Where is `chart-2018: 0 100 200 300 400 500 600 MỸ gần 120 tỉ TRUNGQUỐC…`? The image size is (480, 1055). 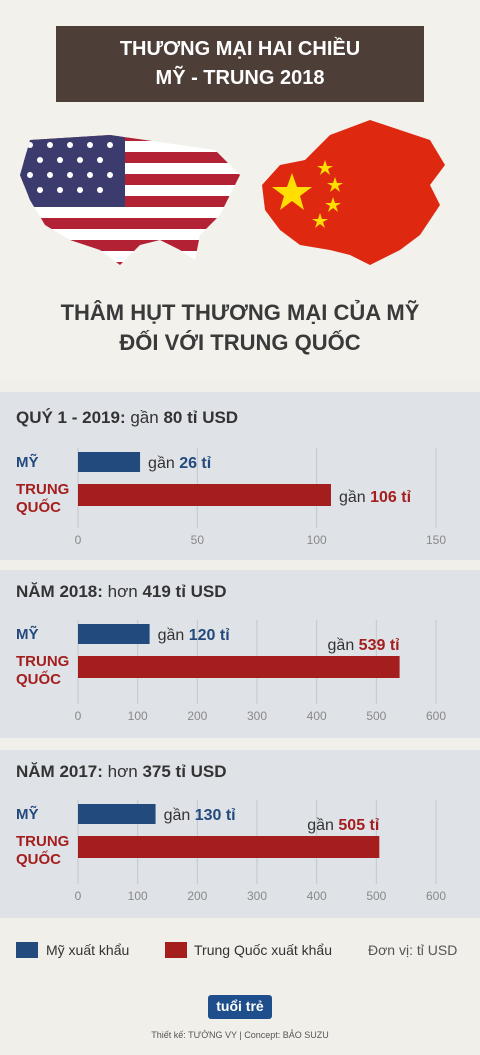
chart-2018: 0 100 200 300 400 500 600 MỸ gần 120 tỉ TRUNGQUỐC… is located at coordinates (231, 671).